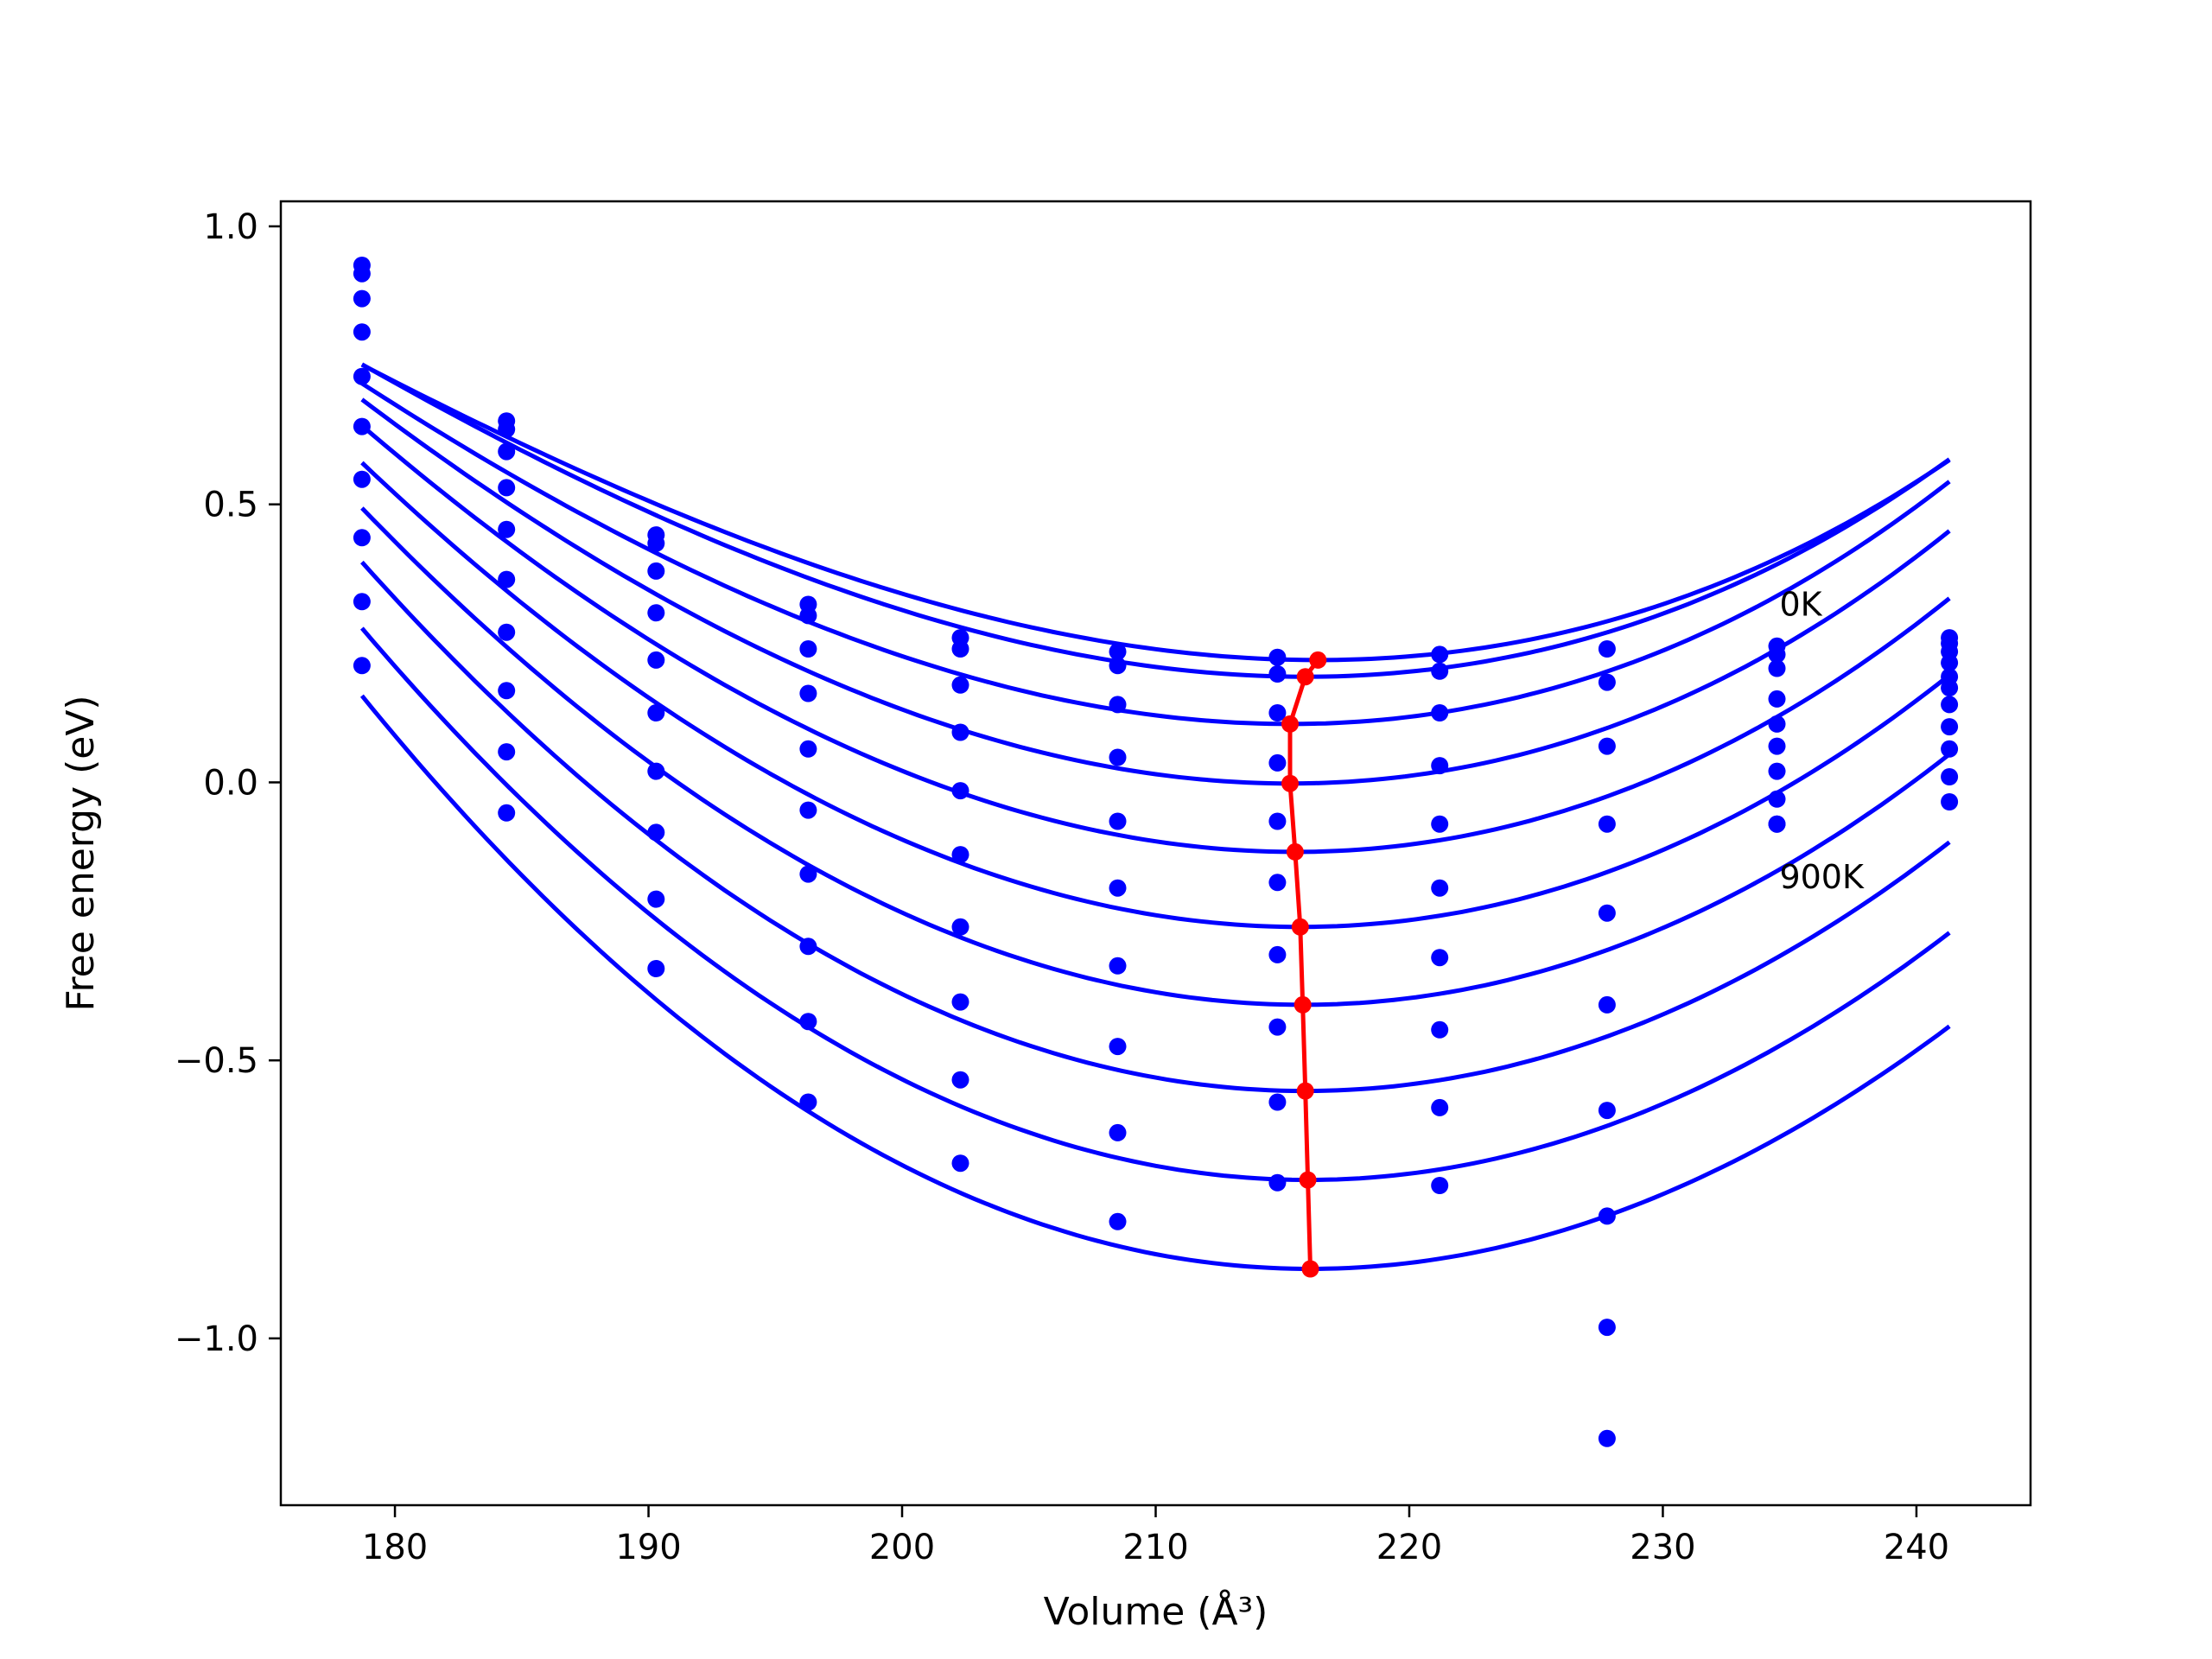 This screenshot has height=1659, width=2212. What do you see at coordinates (231, 227) in the screenshot?
I see `y-tick-label-0: 1.0` at bounding box center [231, 227].